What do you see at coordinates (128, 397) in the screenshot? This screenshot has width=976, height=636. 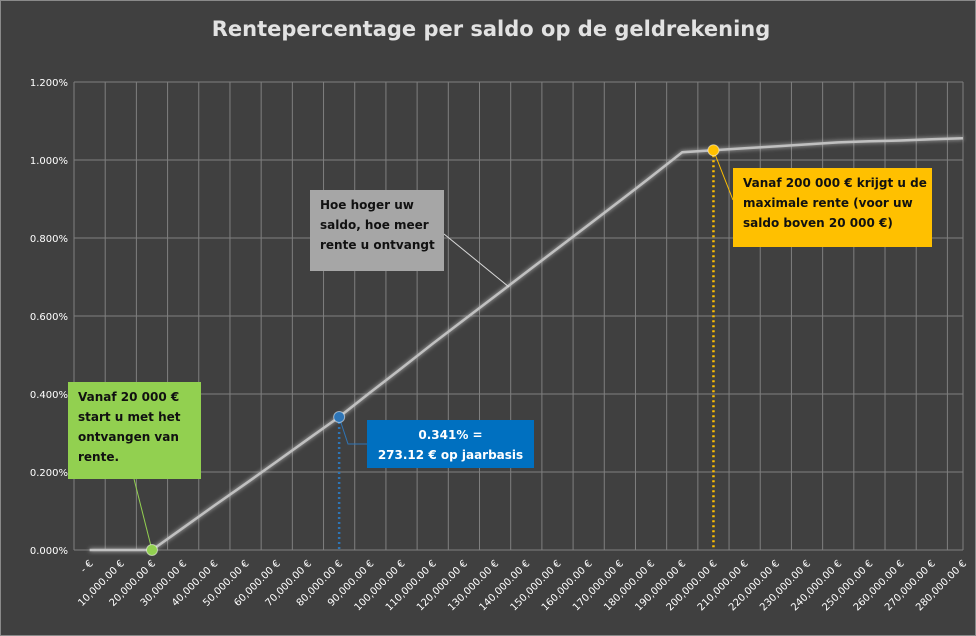 I see `annotation-line: Vanaf 20 000 €` at bounding box center [128, 397].